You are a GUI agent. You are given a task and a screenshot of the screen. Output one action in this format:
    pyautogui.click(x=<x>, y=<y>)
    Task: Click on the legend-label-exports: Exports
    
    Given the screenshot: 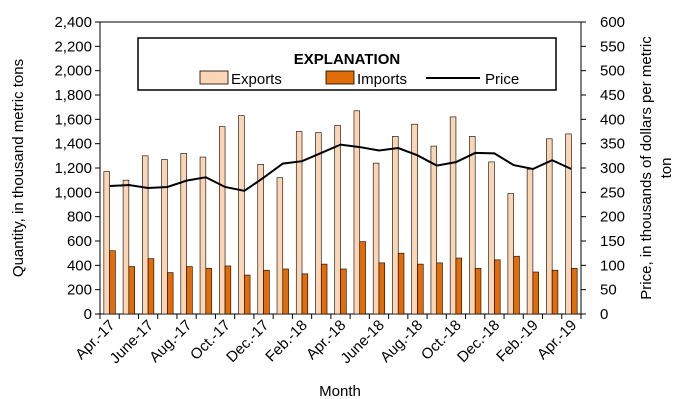 What is the action you would take?
    pyautogui.click(x=256, y=79)
    